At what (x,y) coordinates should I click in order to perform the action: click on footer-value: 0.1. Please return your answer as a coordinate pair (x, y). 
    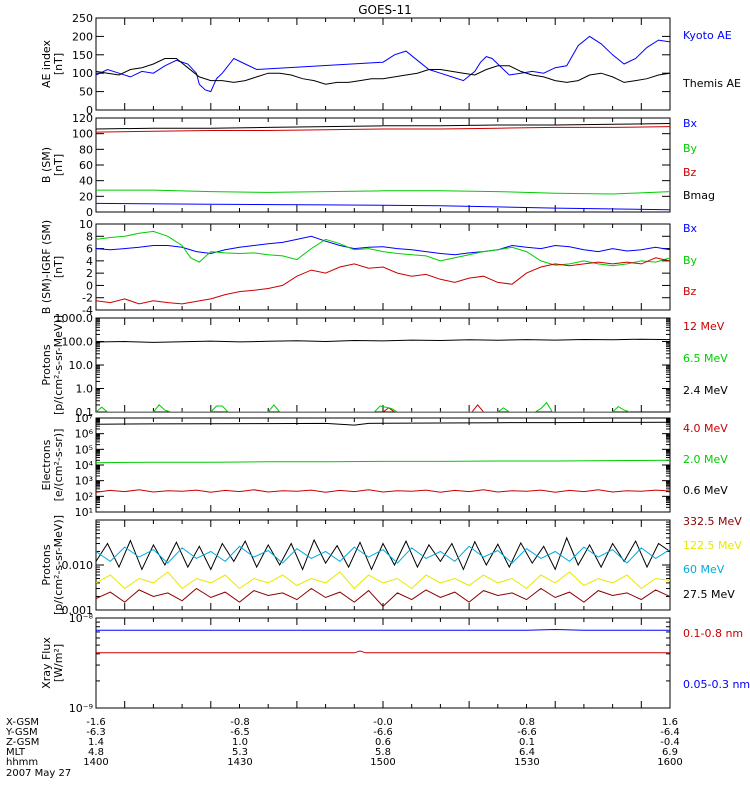
    Looking at the image, I should click on (527, 742).